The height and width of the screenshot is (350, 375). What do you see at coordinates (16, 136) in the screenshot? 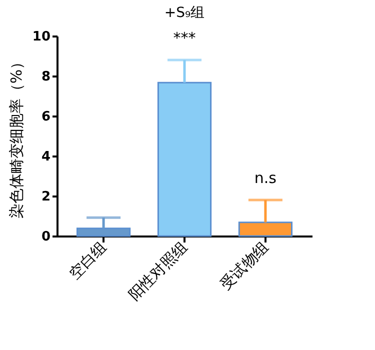
I see `y-axis-title: 染色体畸变细胞率（%）` at bounding box center [16, 136].